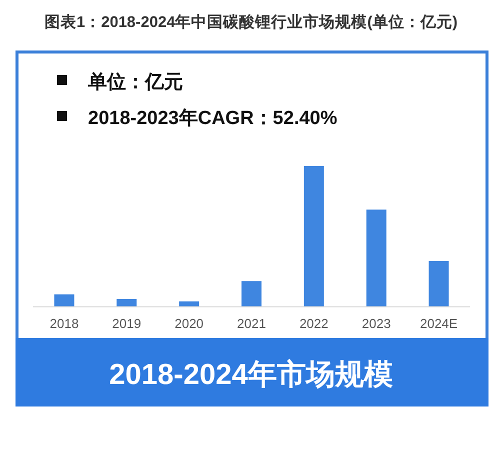 The height and width of the screenshot is (457, 502). Describe the element at coordinates (251, 22) in the screenshot. I see `title: 图表1：2018-2024年中国碳酸锂行业市场规模(单位：亿元)` at that location.